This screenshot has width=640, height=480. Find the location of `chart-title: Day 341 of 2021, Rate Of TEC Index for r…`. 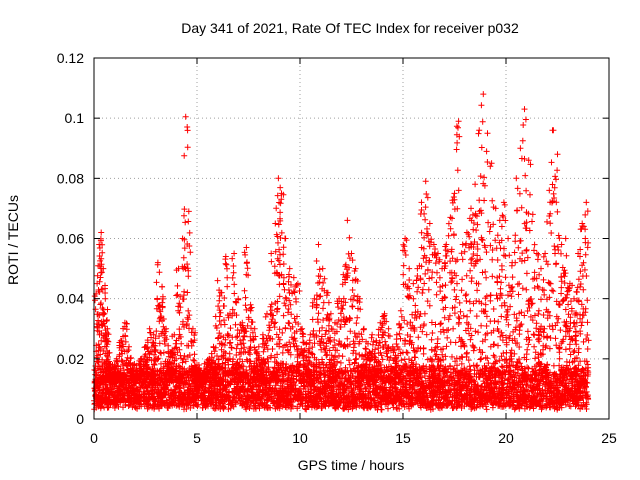

chart-title: Day 341 of 2021, Rate Of TEC Index for r… is located at coordinates (350, 28).